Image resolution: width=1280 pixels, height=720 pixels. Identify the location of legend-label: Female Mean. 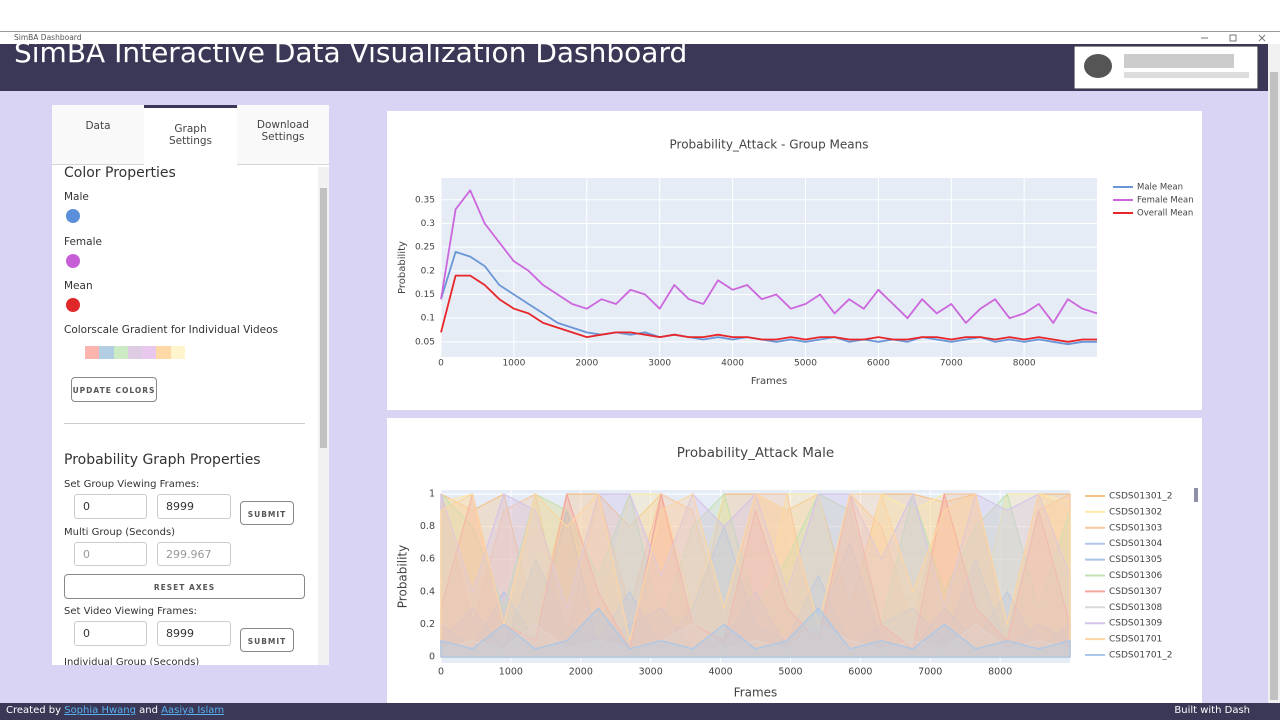
(1165, 201).